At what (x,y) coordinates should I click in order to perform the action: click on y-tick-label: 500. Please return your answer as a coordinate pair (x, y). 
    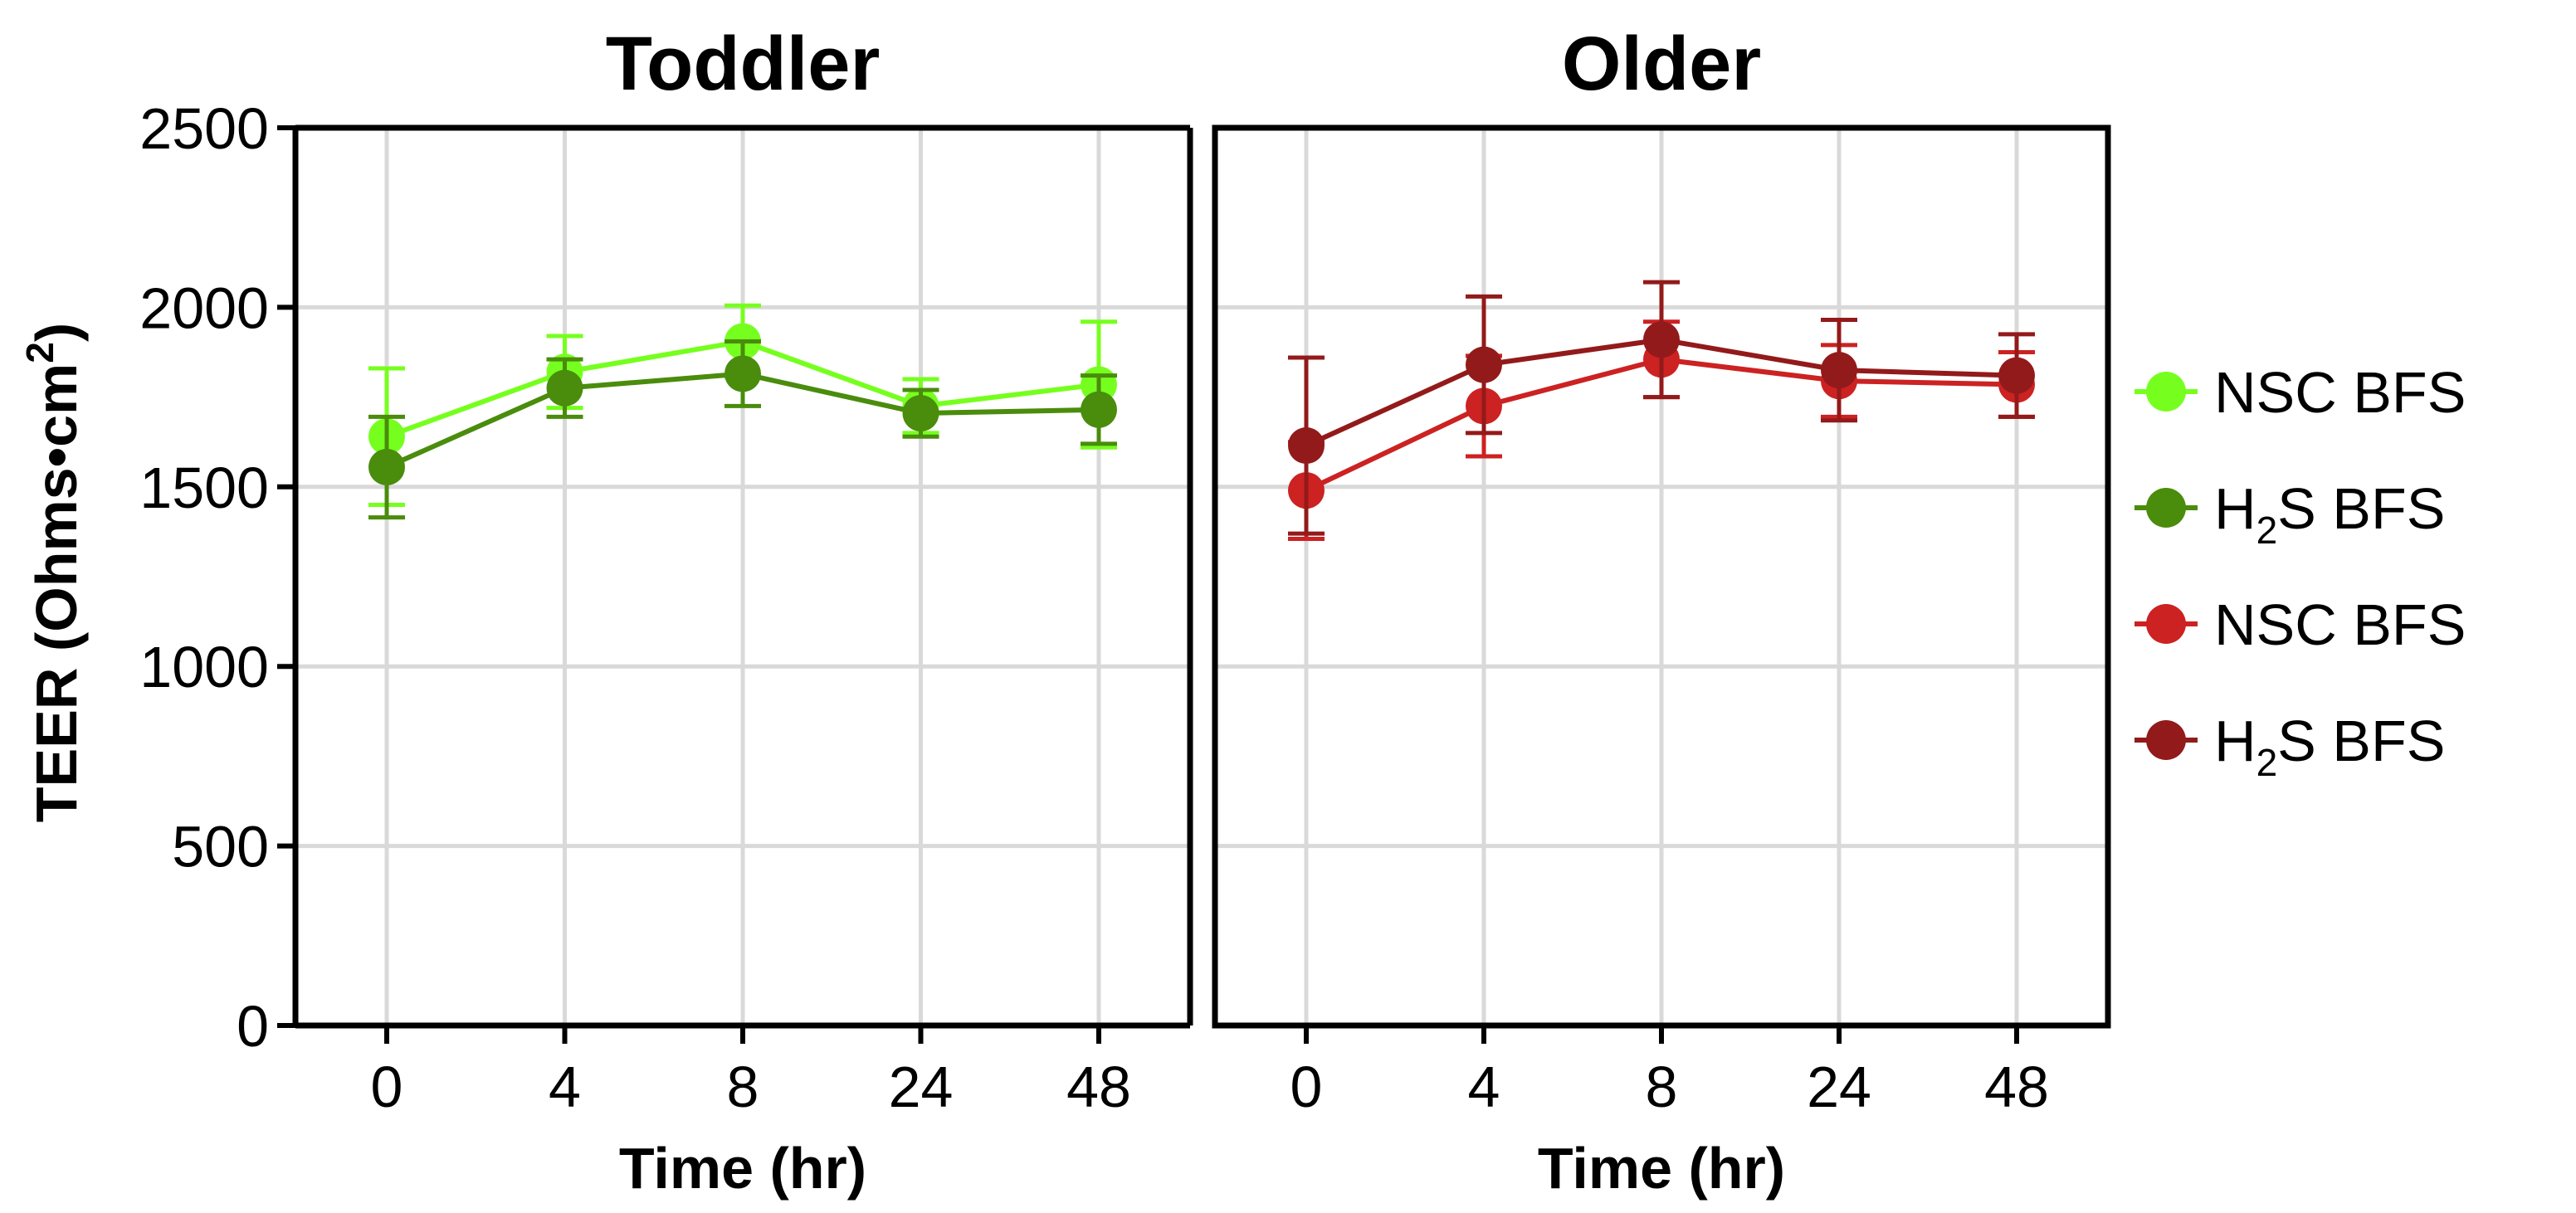
    Looking at the image, I should click on (221, 847).